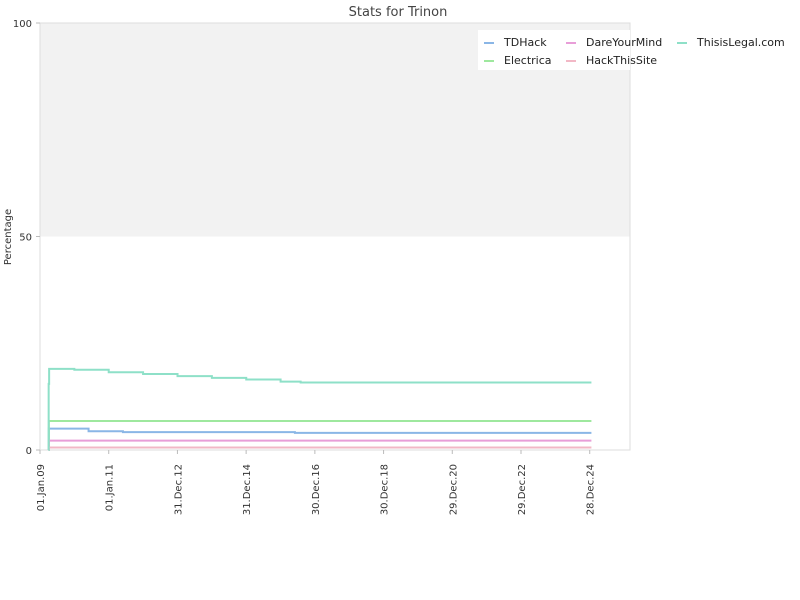 This screenshot has width=800, height=600. I want to click on series-line-thisislegal-com, so click(319, 409).